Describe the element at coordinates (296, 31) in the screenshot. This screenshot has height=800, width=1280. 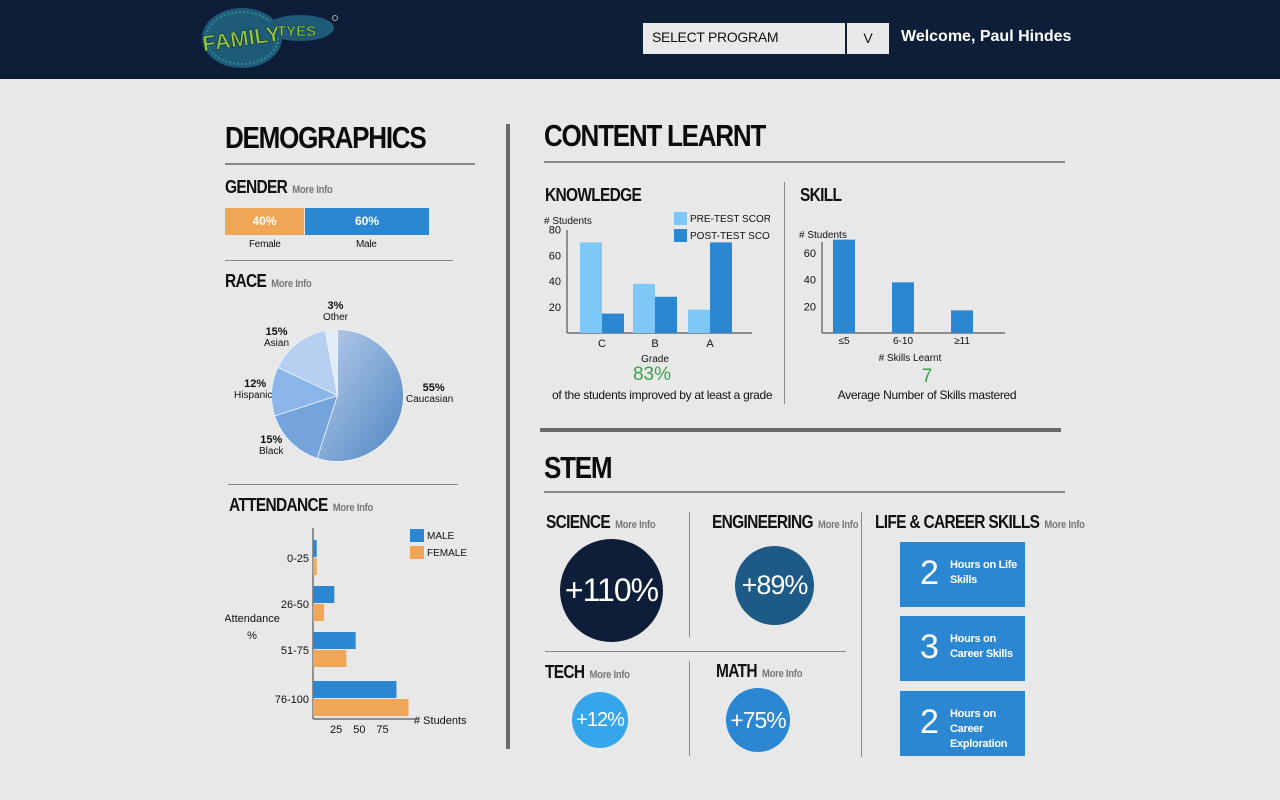
I see `svg-text: TYES` at that location.